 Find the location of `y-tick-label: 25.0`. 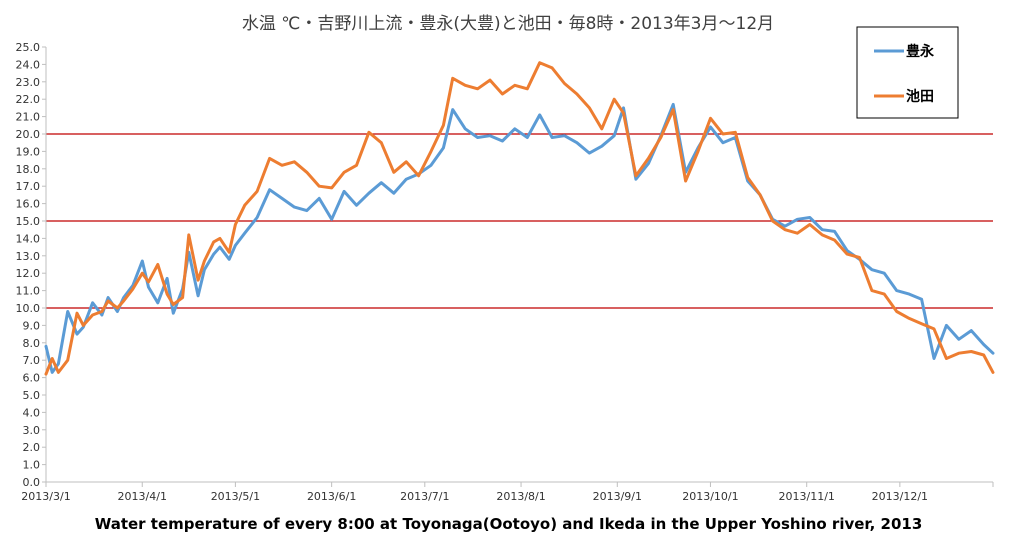

y-tick-label: 25.0 is located at coordinates (28, 47).